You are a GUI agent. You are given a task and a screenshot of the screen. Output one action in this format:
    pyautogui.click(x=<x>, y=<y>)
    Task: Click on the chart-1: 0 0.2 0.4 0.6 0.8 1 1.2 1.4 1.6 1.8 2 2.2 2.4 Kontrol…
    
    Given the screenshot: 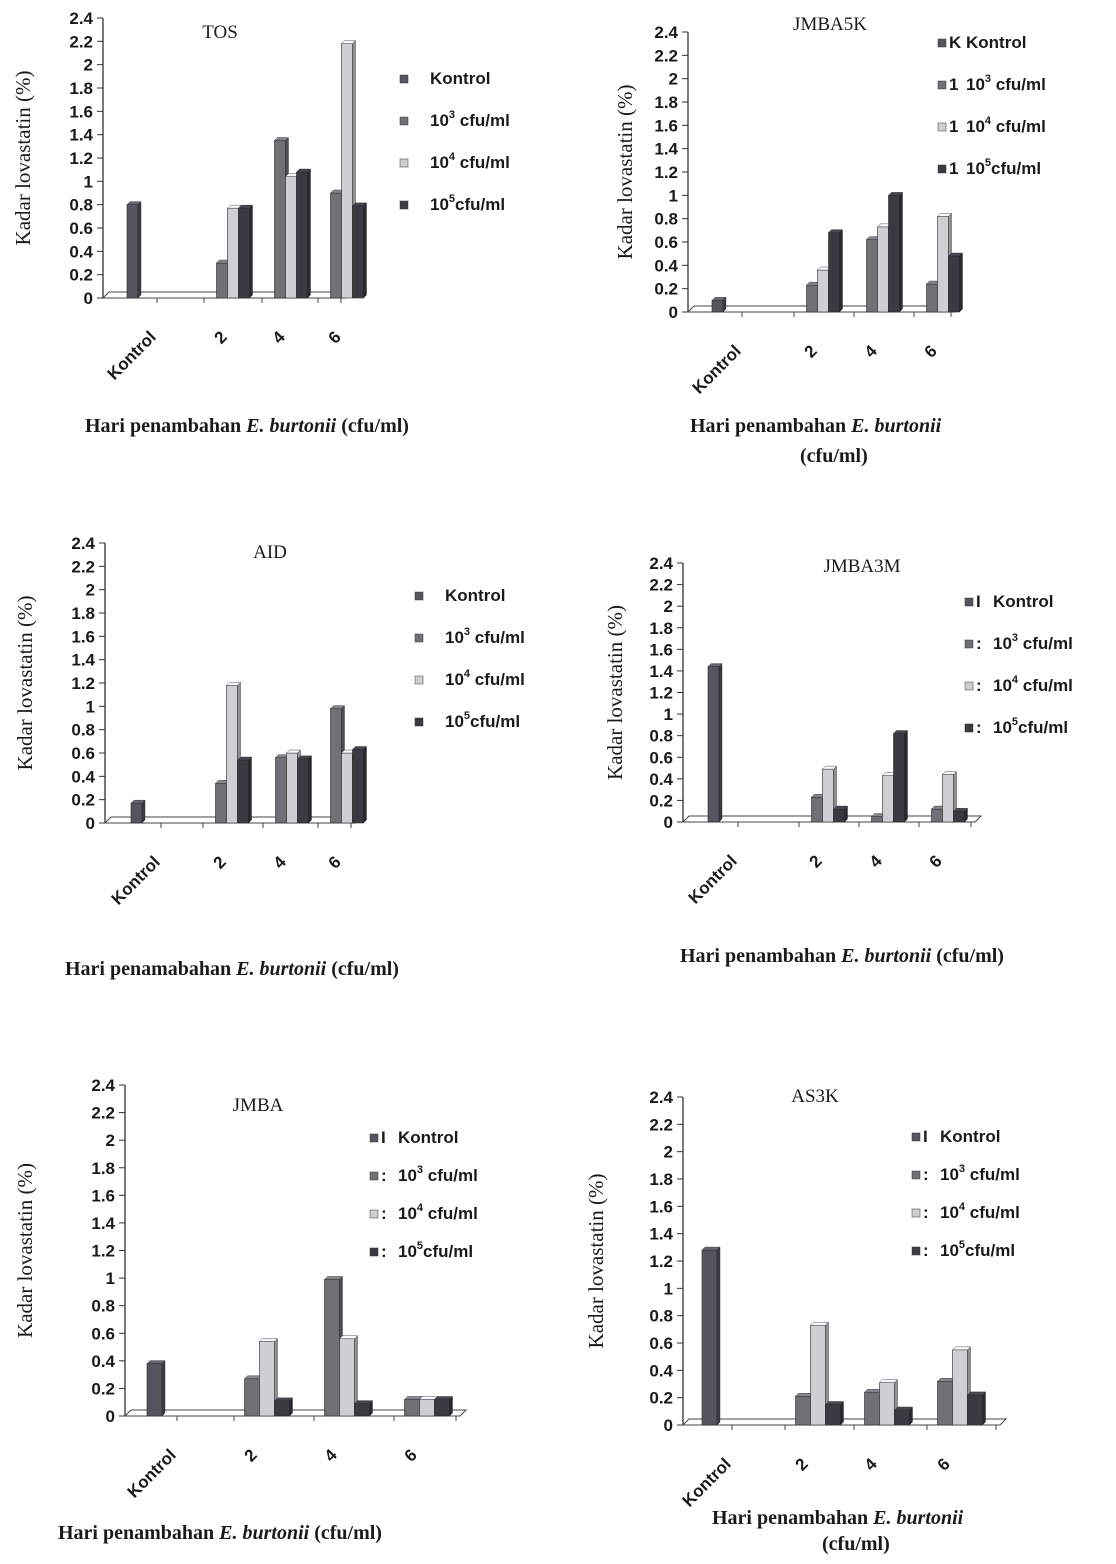 What is the action you would take?
    pyautogui.click(x=829, y=240)
    